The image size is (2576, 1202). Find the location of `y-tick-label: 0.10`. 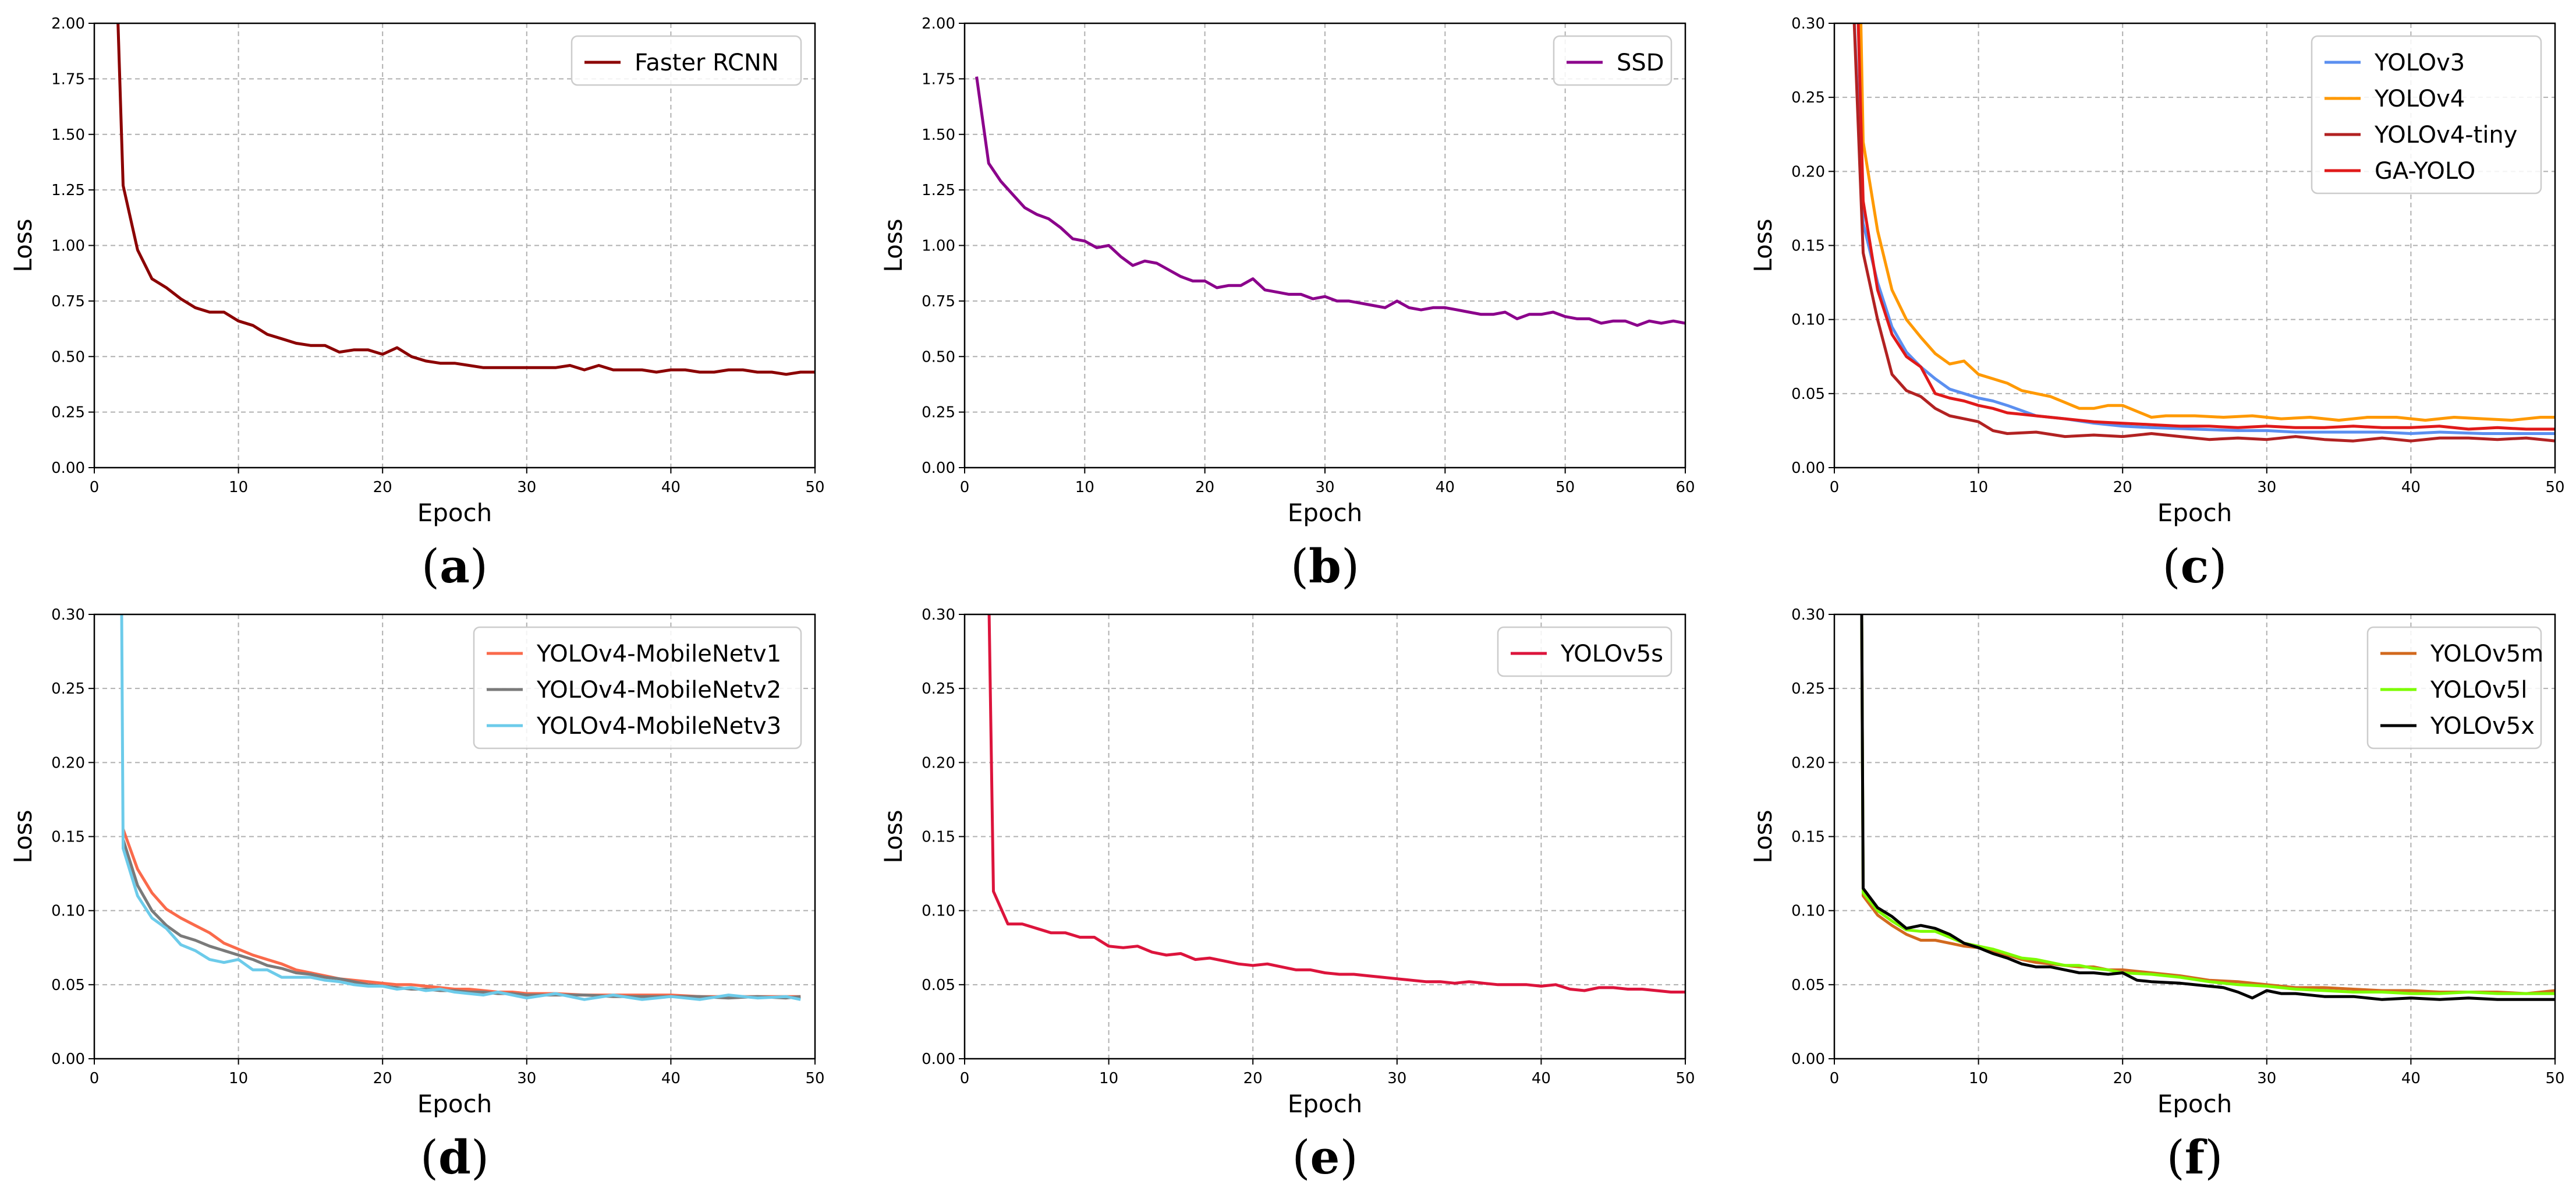

y-tick-label: 0.10 is located at coordinates (1808, 911).